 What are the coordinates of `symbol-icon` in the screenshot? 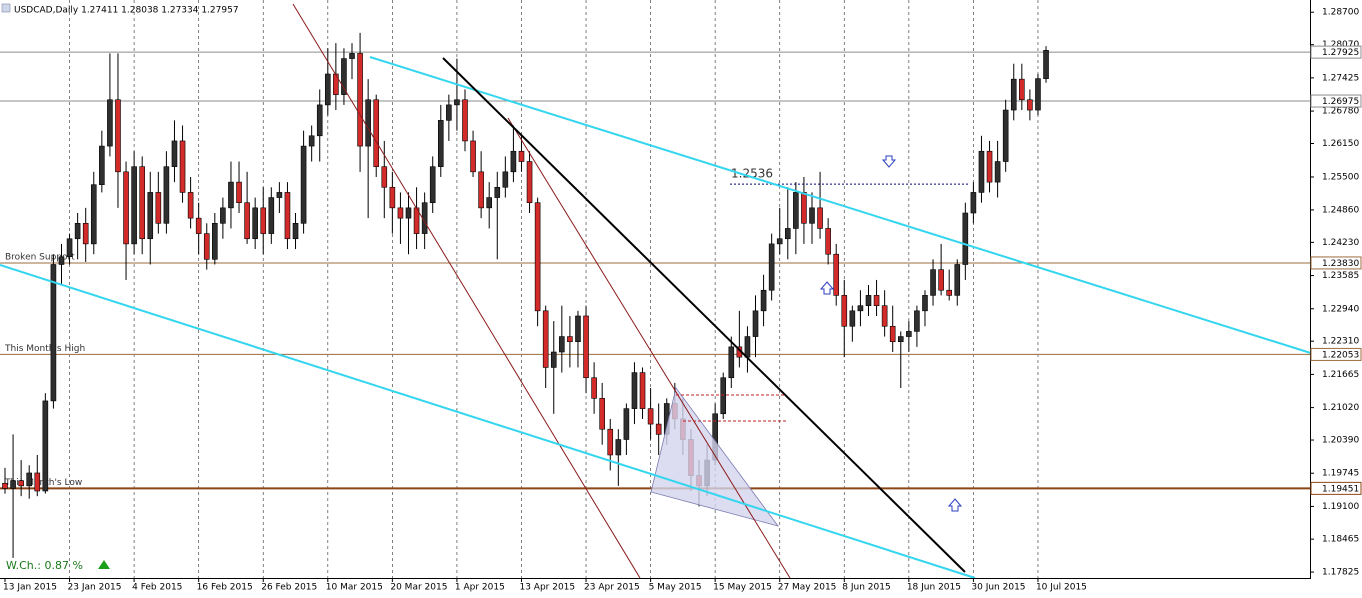 It's located at (6, 8).